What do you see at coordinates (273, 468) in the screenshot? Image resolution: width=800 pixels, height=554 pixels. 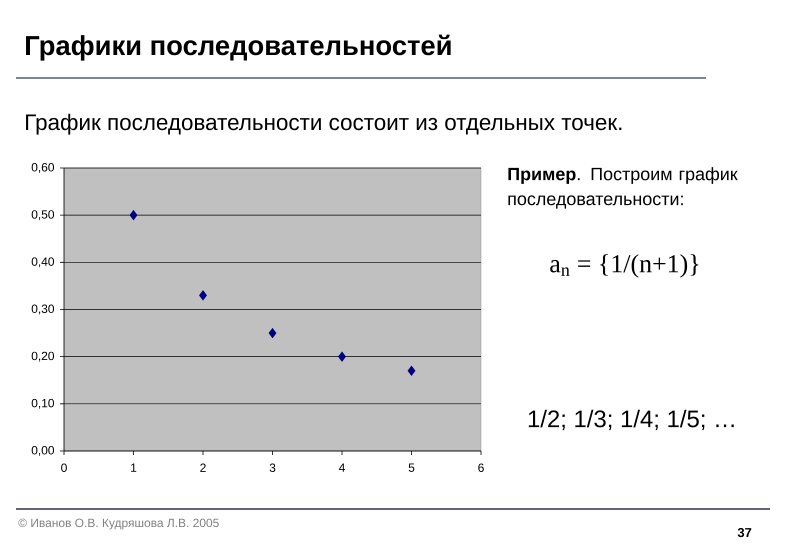 I see `x-tick-label: 3` at bounding box center [273, 468].